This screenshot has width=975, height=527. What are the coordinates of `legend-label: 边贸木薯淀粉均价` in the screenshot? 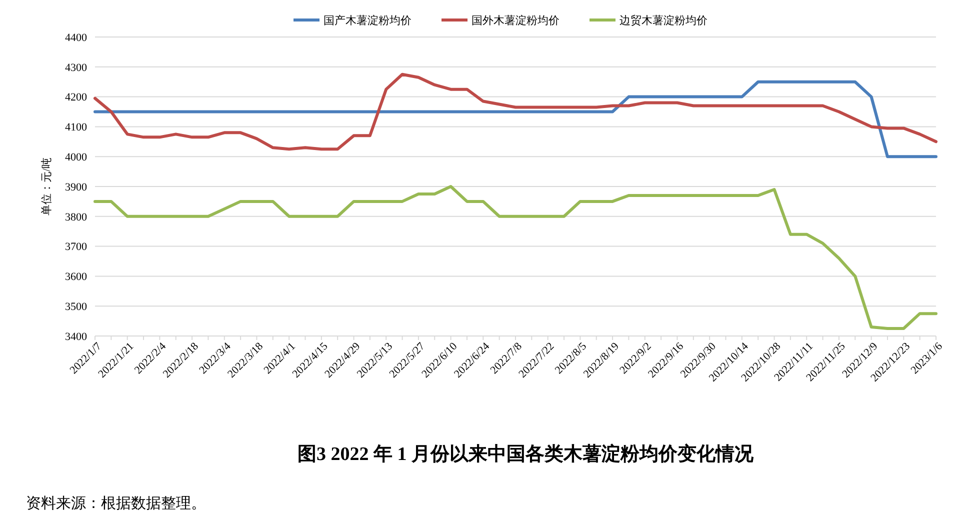 It's located at (664, 20).